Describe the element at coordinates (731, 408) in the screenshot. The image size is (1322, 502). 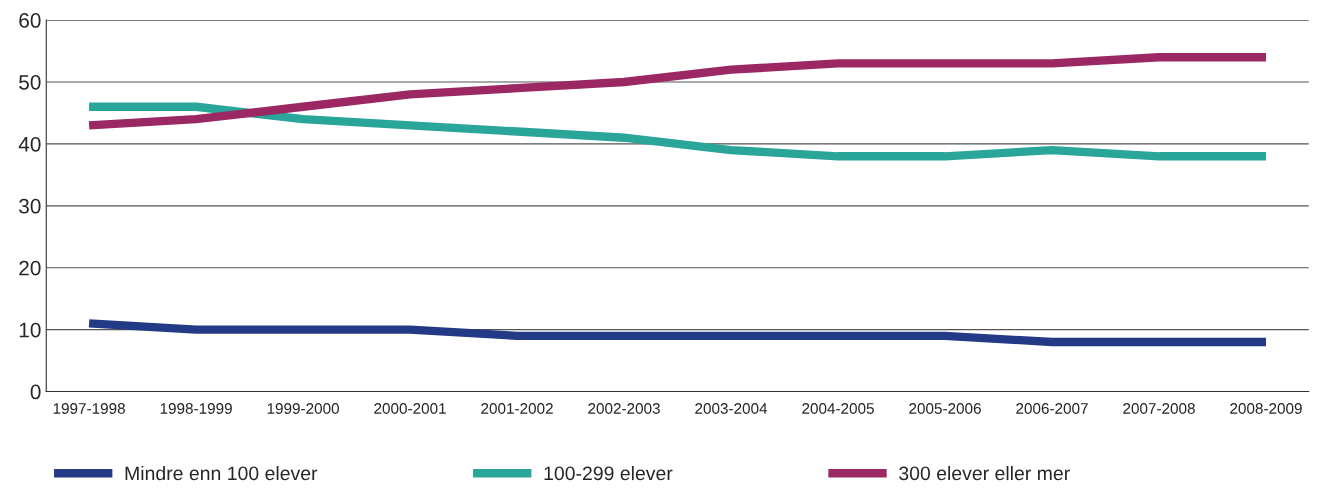
I see `x-tick-label: 2003-2004` at that location.